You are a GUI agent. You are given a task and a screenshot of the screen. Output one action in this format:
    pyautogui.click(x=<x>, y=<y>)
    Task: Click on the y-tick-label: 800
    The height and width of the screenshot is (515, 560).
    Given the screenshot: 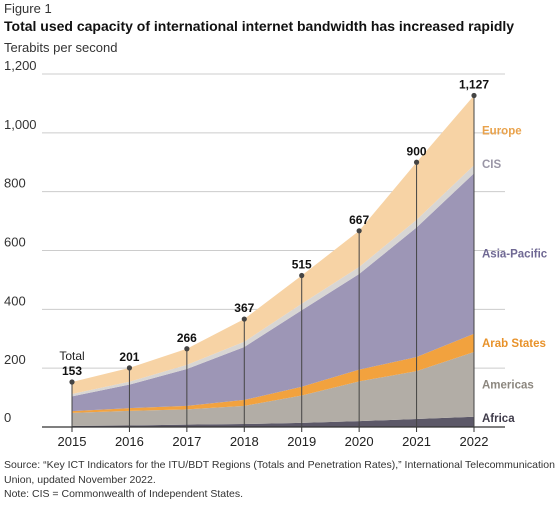 What is the action you would take?
    pyautogui.click(x=15, y=183)
    